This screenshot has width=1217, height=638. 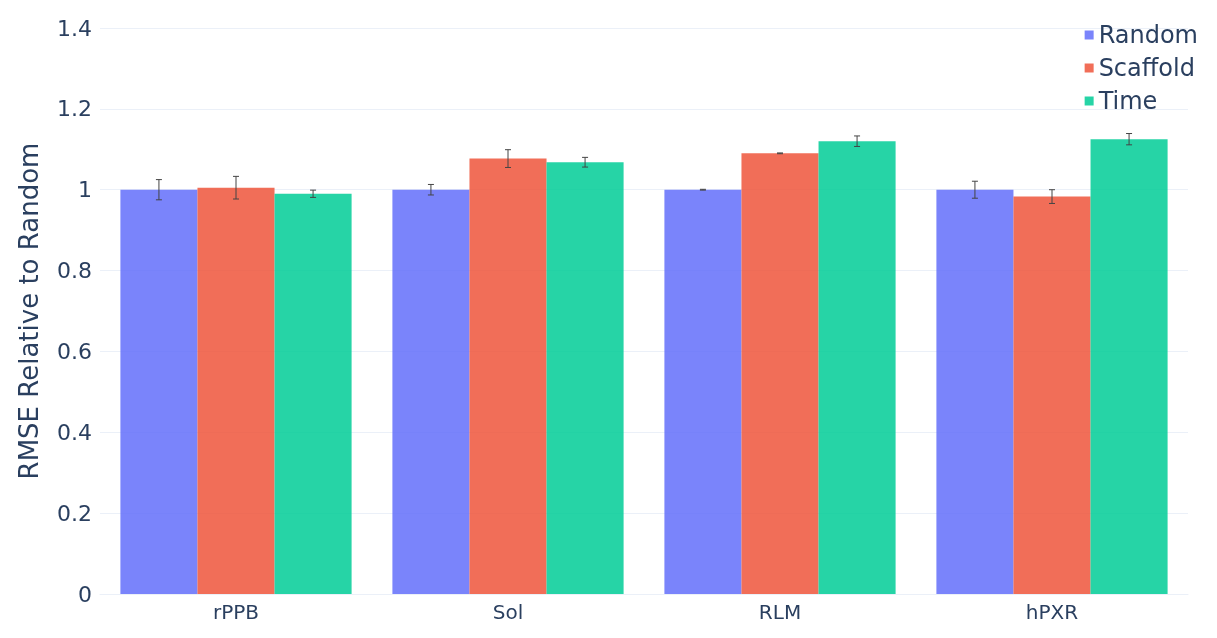 I want to click on y-tick-label: 0, so click(x=85, y=594).